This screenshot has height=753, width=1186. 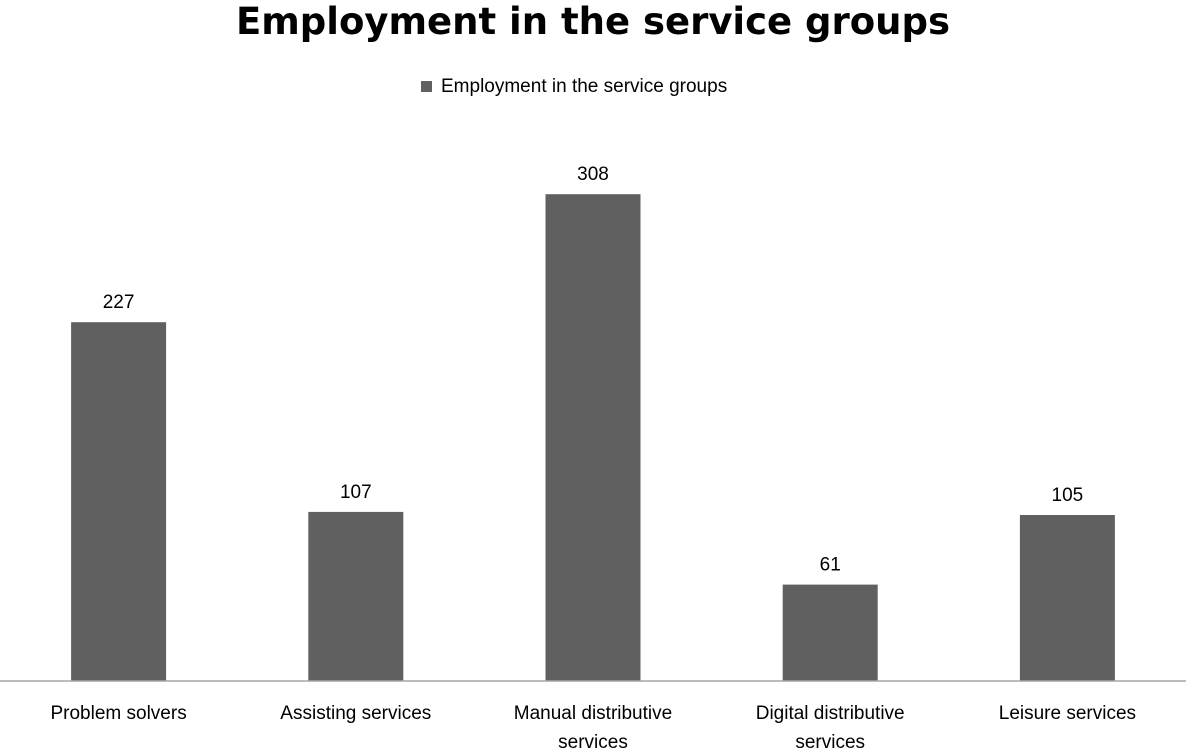 I want to click on chart-title: Employment in the service groups, so click(x=593, y=21).